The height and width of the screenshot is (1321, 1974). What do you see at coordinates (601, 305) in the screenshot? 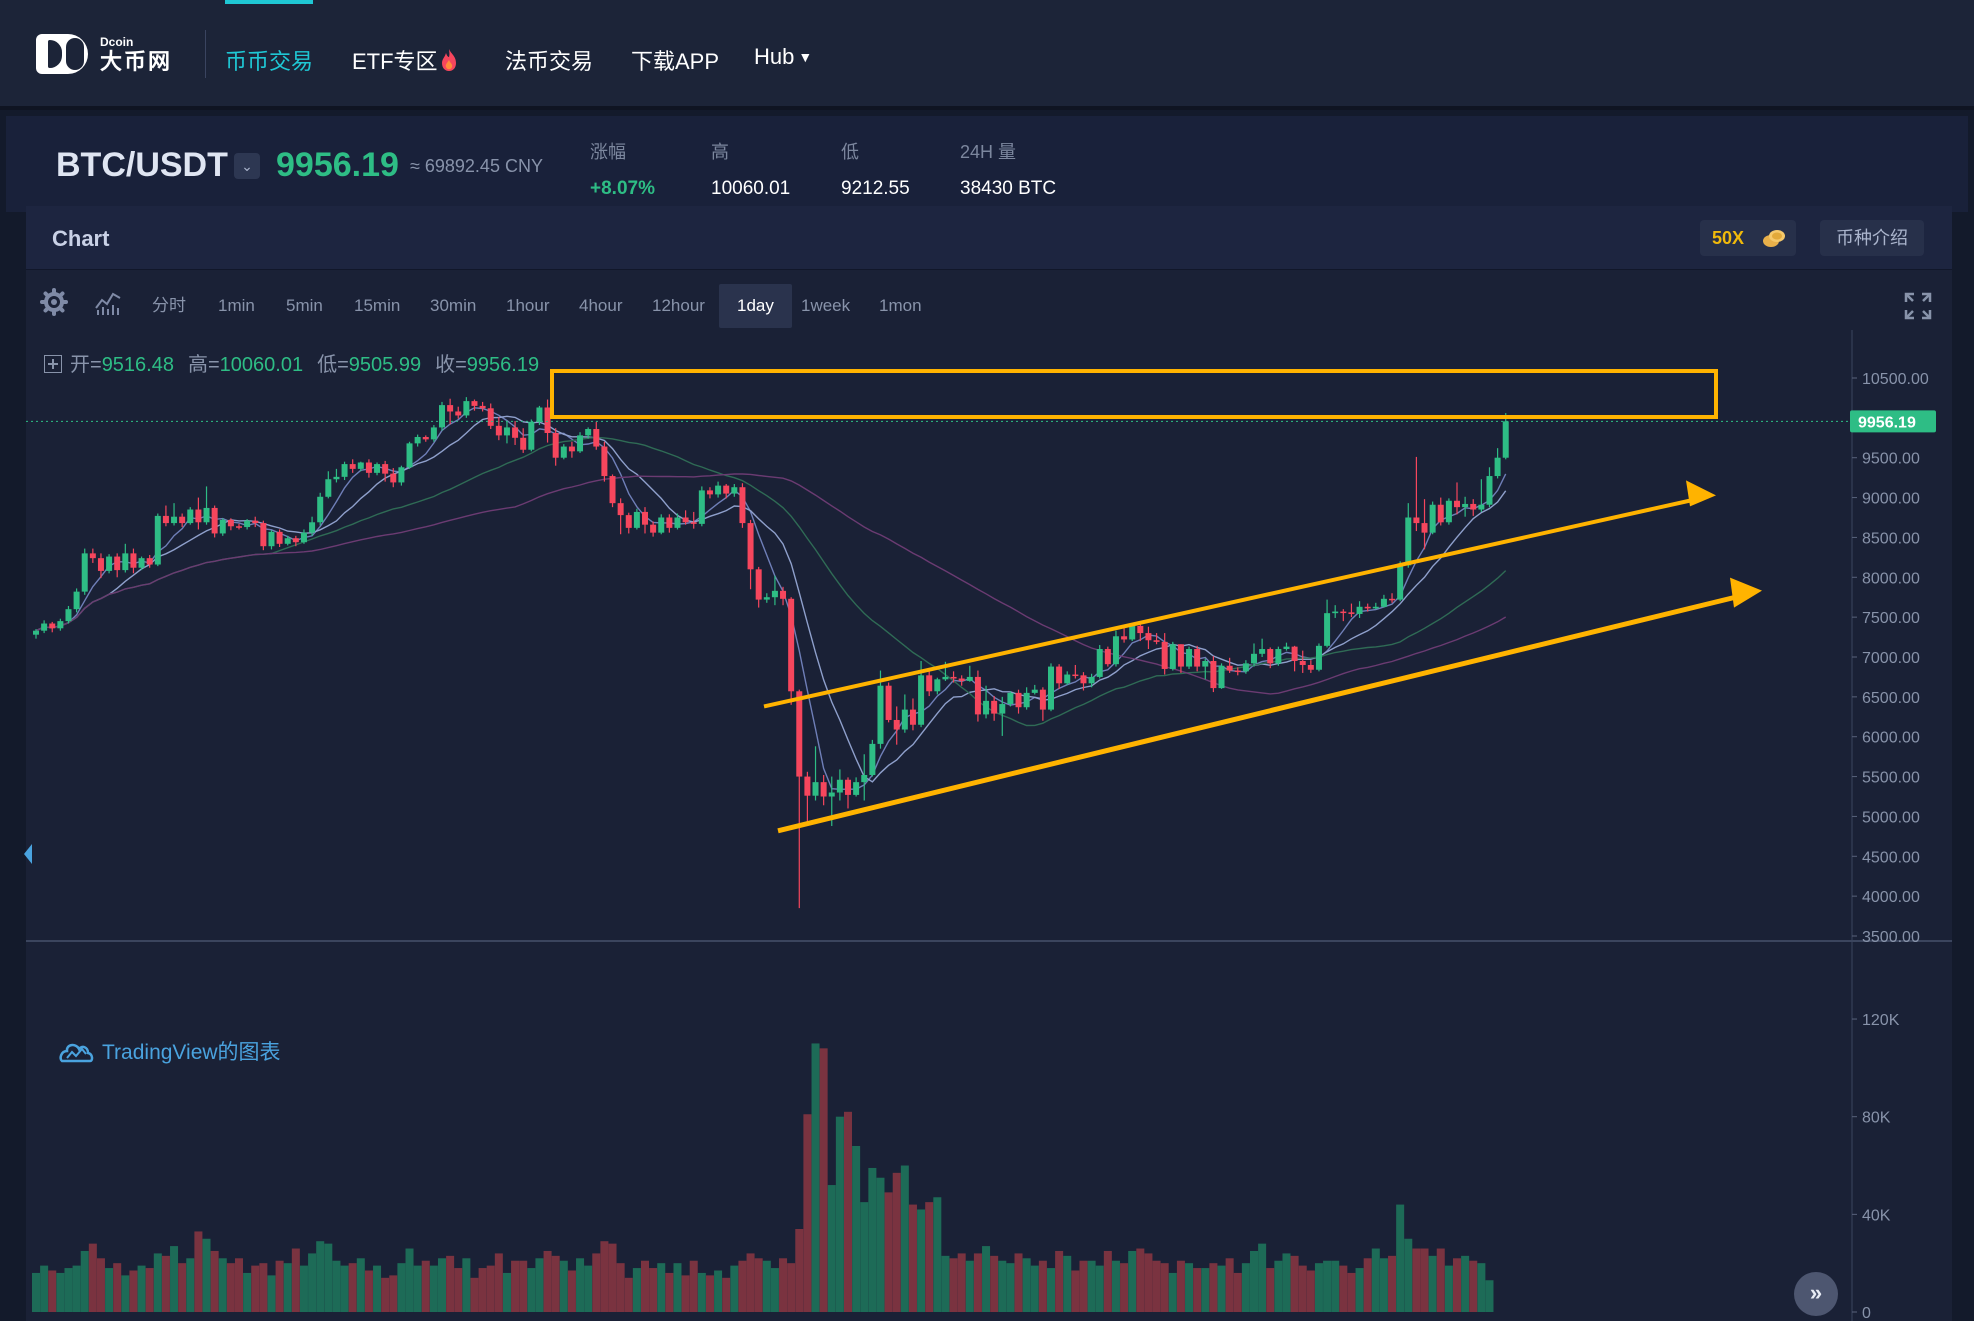
I see `timeframe-4hour: 4hour` at bounding box center [601, 305].